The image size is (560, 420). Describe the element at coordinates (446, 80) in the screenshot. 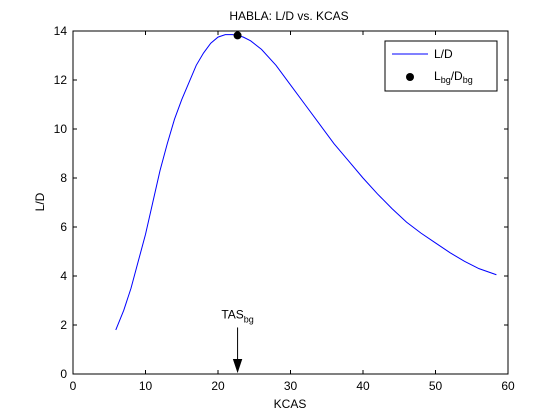

I see `legend-label-best-glide-sub1: bg` at that location.